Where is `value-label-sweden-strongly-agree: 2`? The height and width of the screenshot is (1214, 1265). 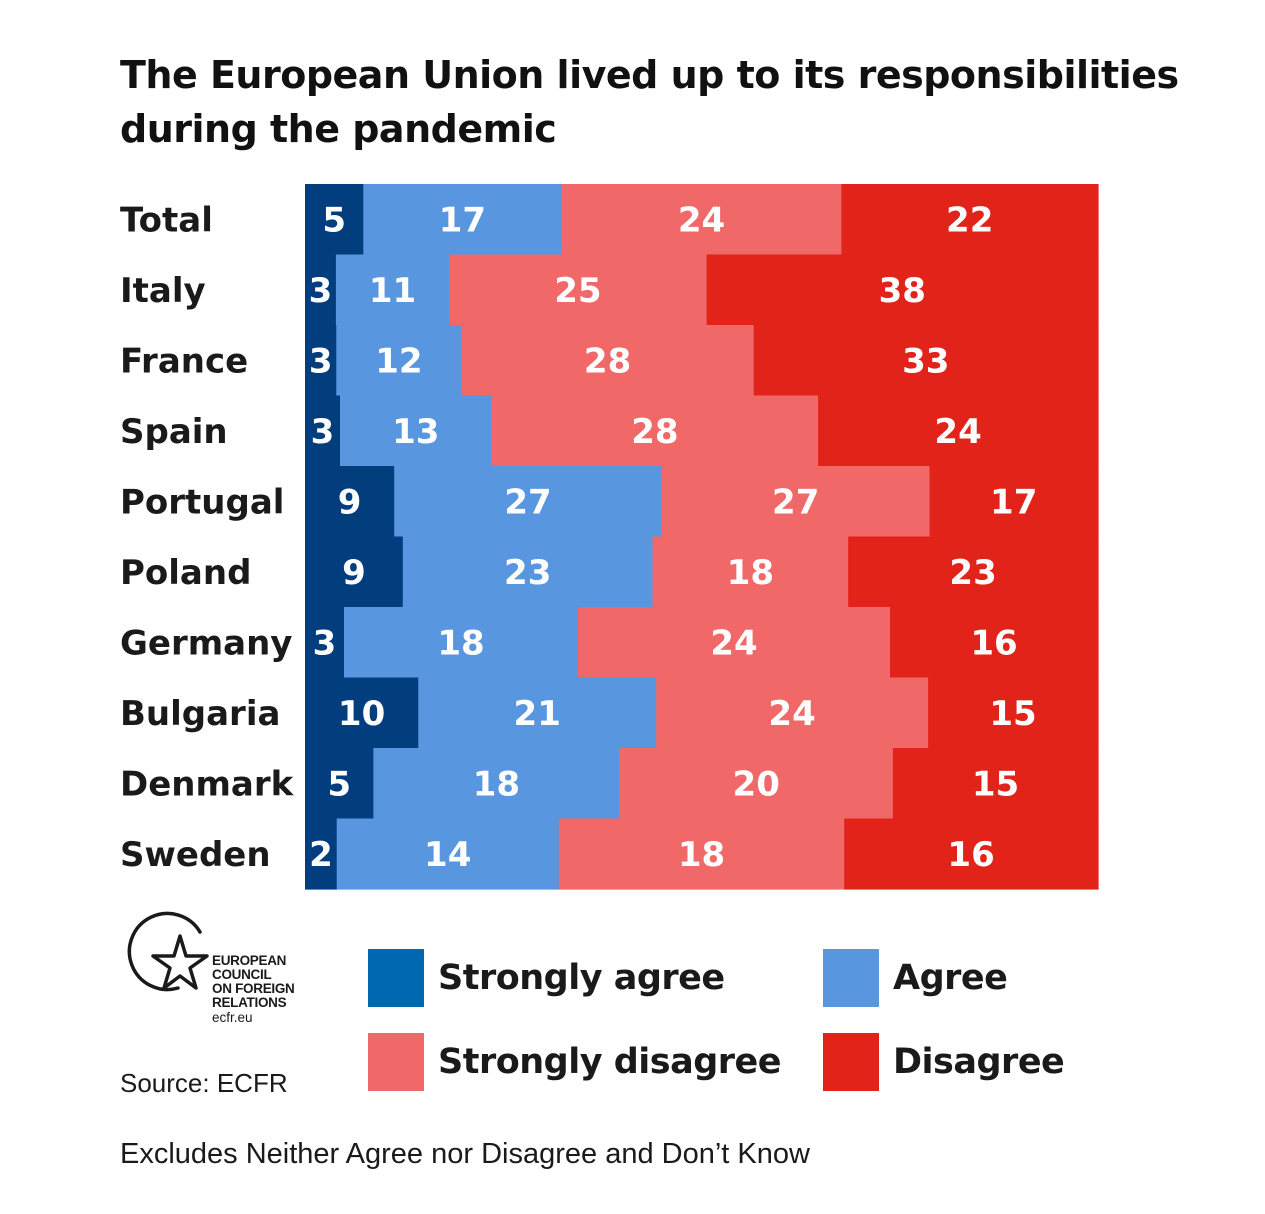 value-label-sweden-strongly-agree: 2 is located at coordinates (321, 855).